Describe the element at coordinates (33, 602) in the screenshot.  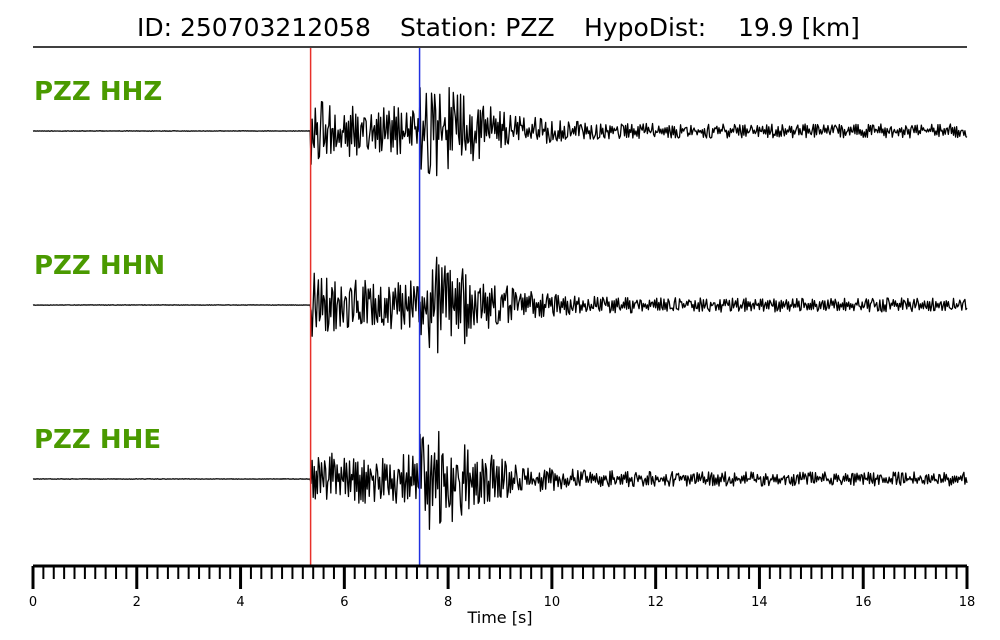
I see `x-tick-label: 0` at that location.